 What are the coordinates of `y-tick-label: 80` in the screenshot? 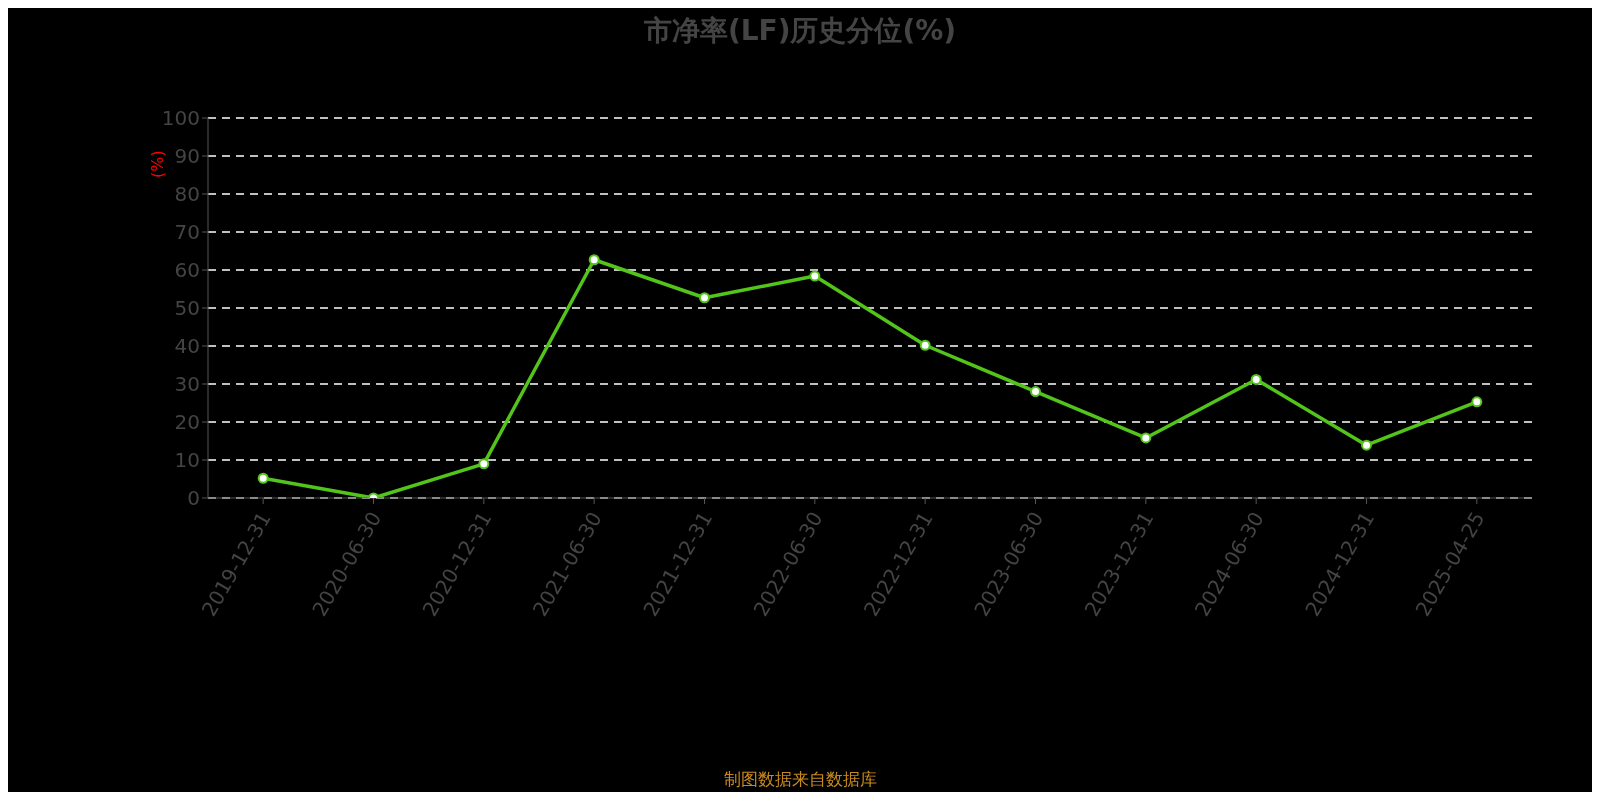 It's located at (187, 194).